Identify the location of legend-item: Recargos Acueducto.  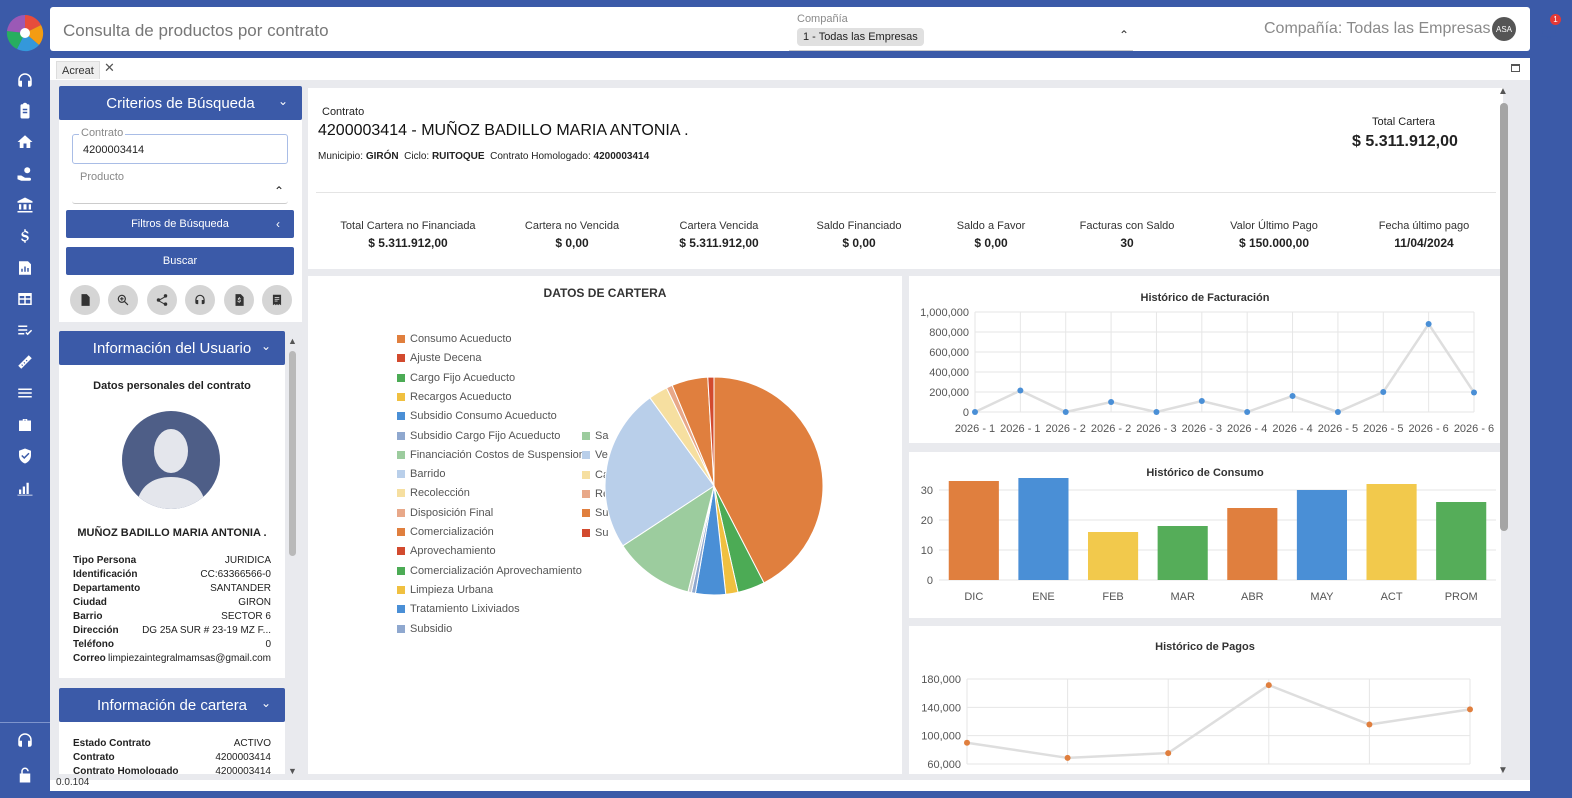
(454, 397).